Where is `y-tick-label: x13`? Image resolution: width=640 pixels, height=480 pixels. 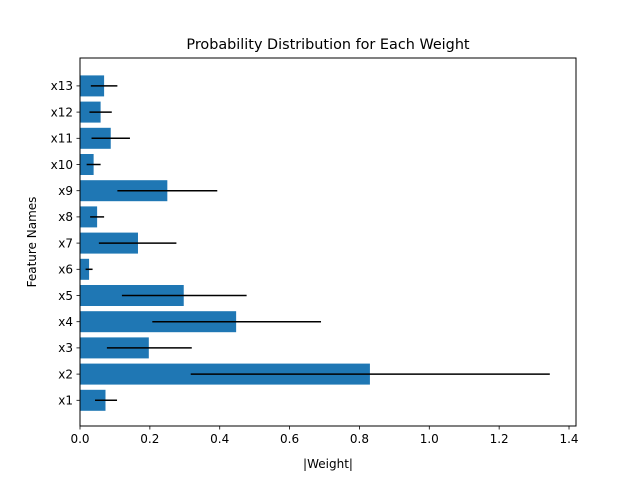 y-tick-label: x13 is located at coordinates (62, 86).